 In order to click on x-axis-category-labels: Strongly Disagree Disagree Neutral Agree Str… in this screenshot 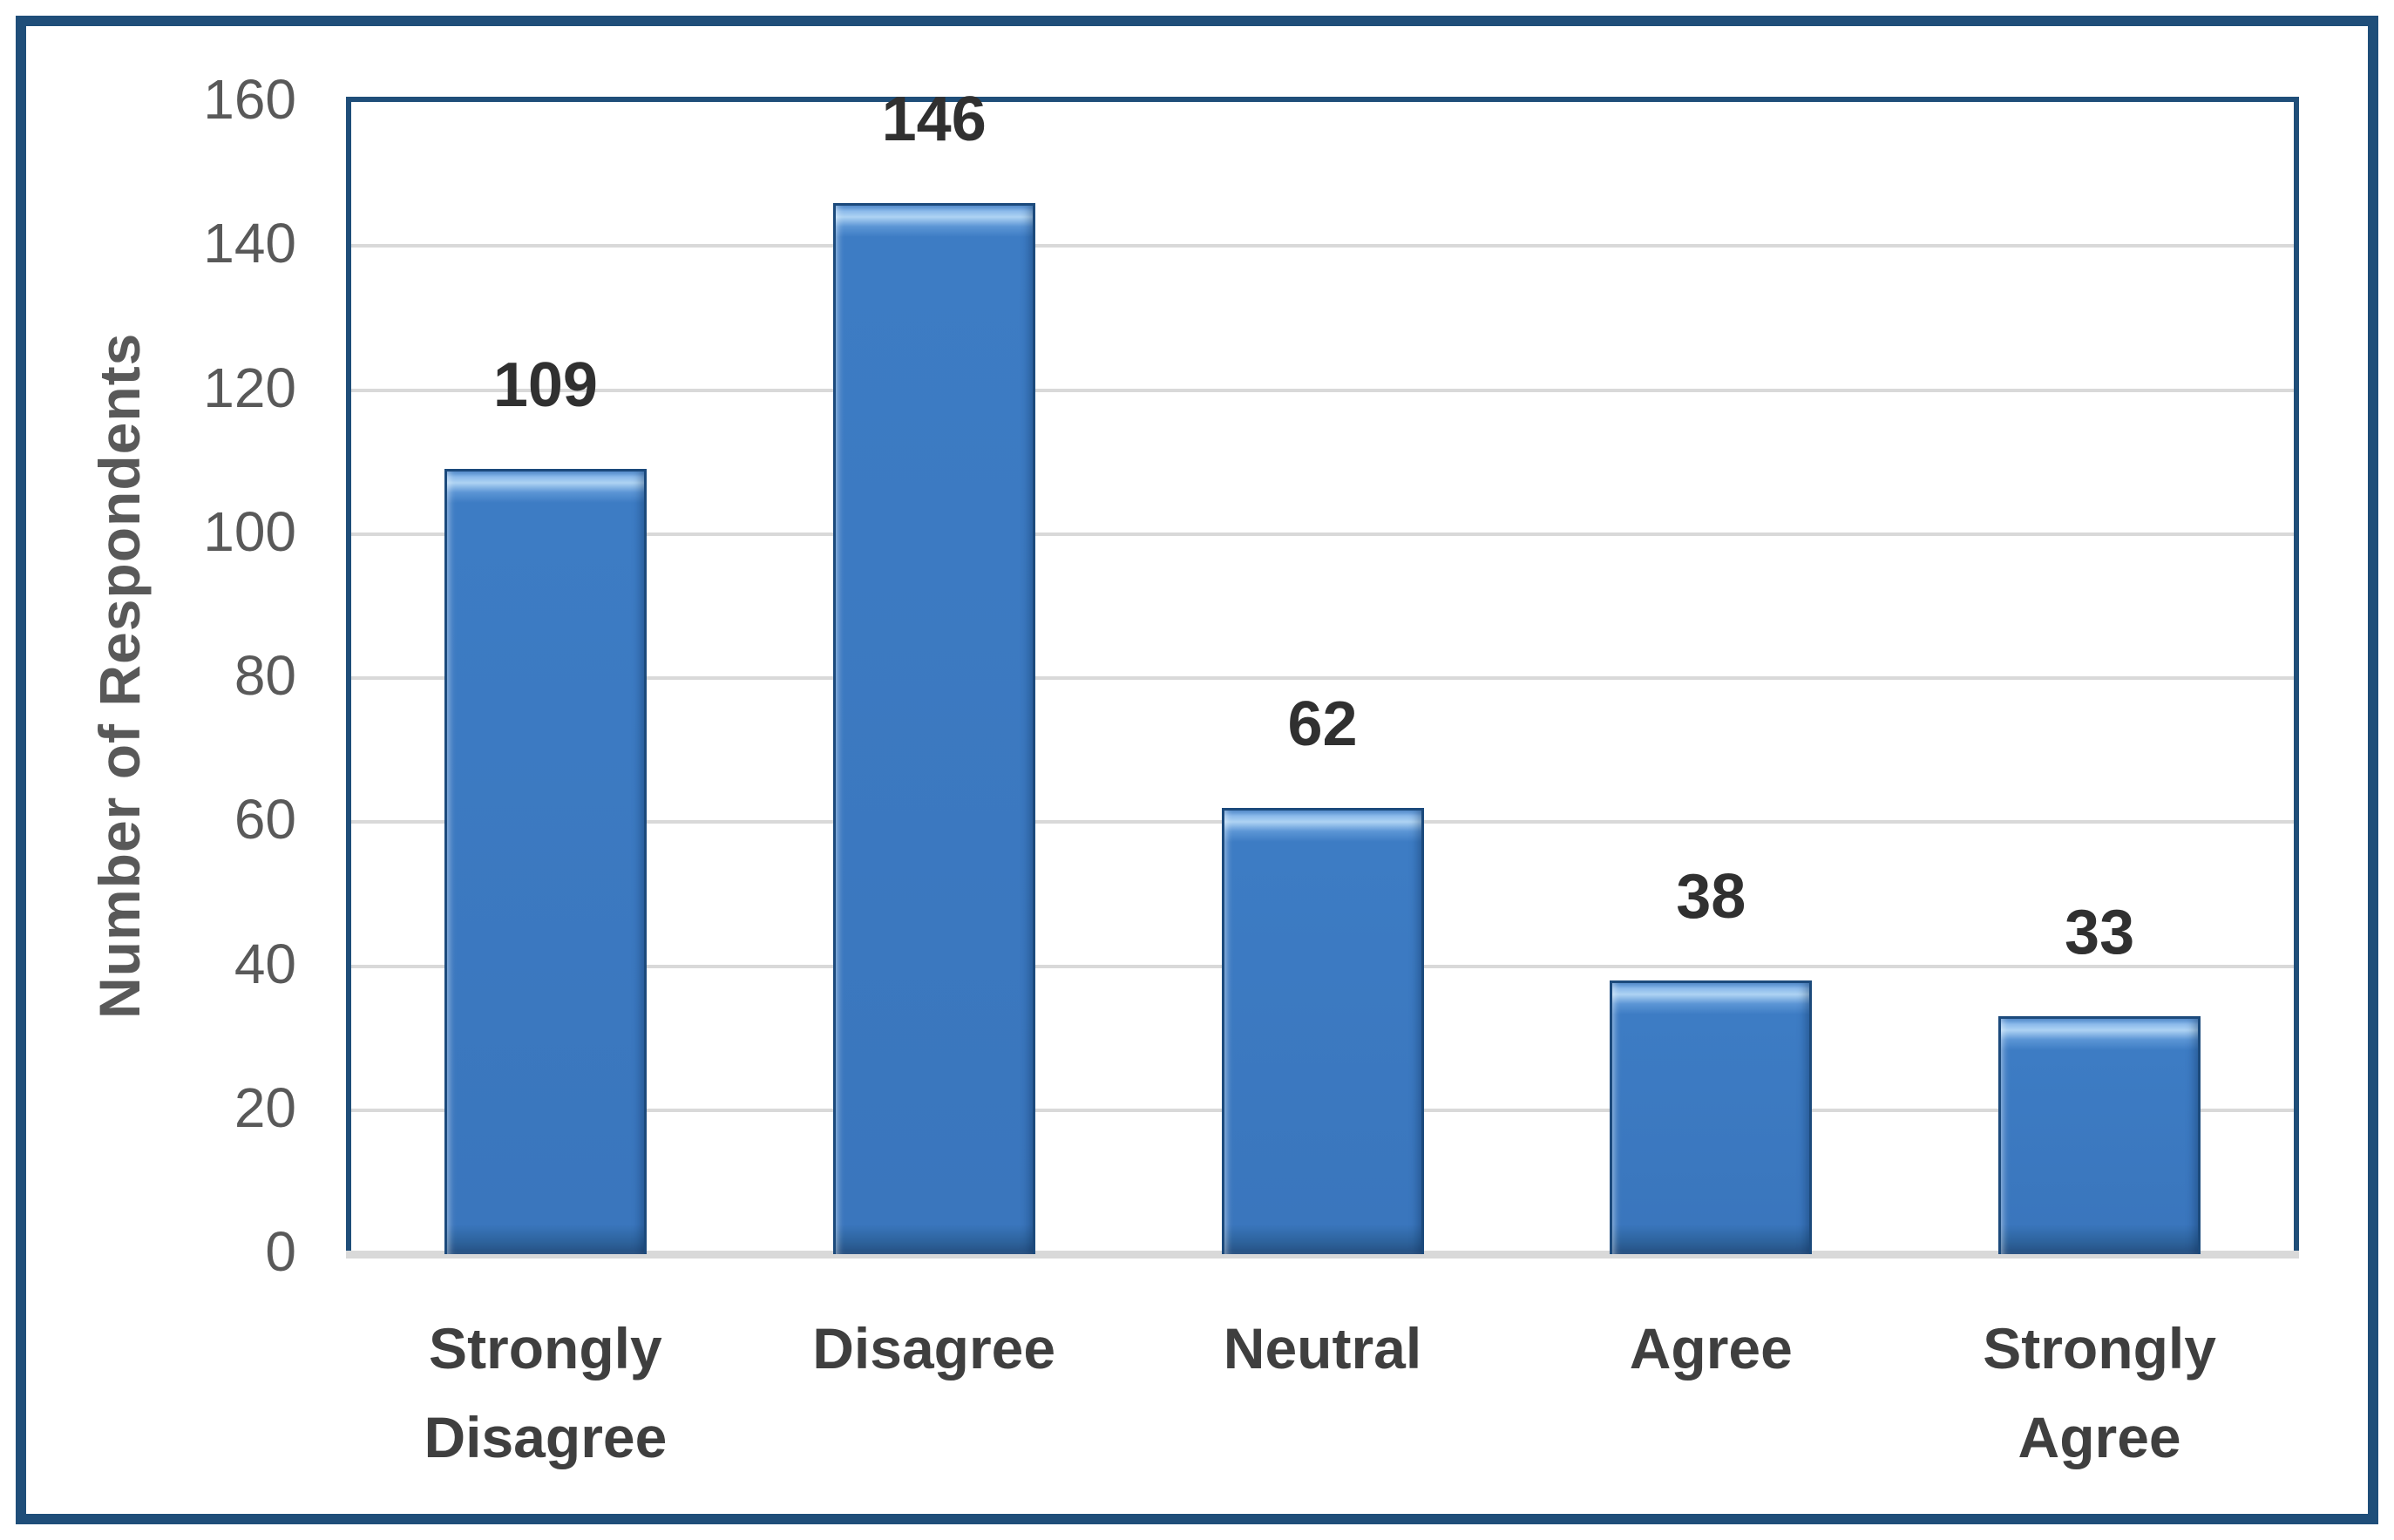, I will do `click(1322, 1404)`.